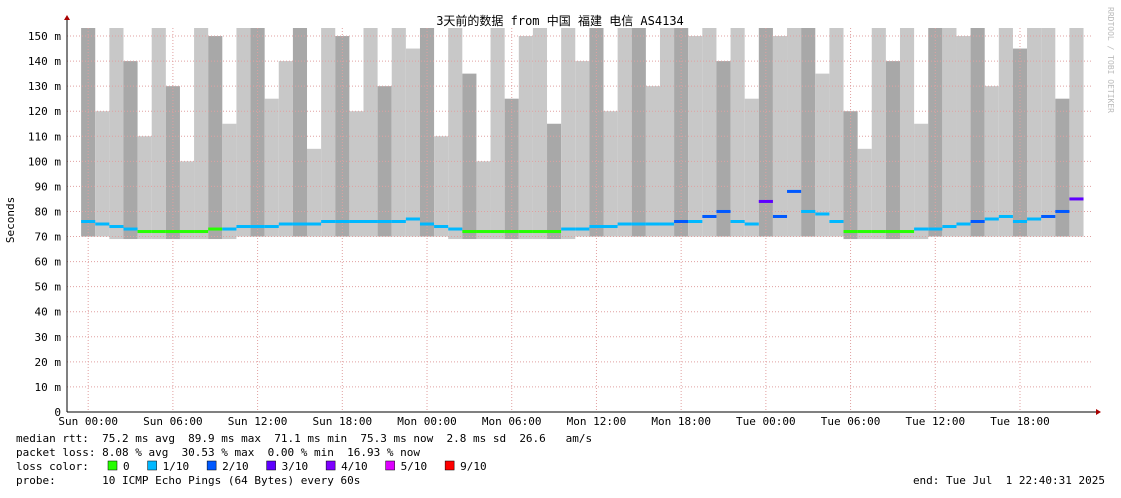 The height and width of the screenshot is (498, 1121). What do you see at coordinates (473, 466) in the screenshot?
I see `legend-label: 9/10` at bounding box center [473, 466].